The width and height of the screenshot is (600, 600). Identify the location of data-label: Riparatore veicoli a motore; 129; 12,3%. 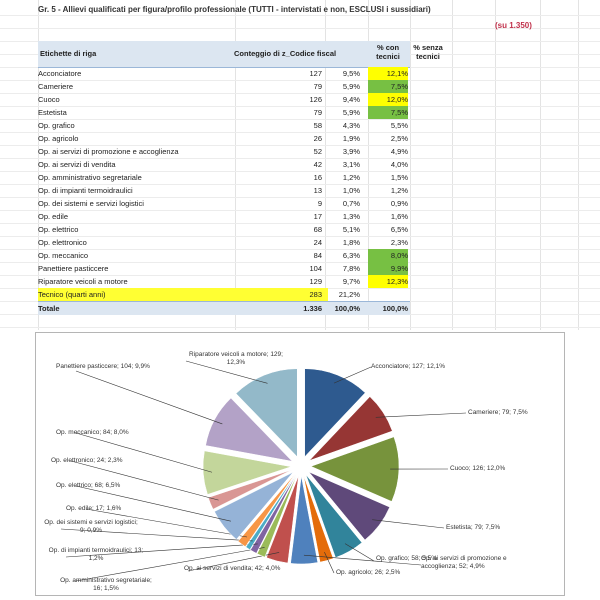
(236, 358).